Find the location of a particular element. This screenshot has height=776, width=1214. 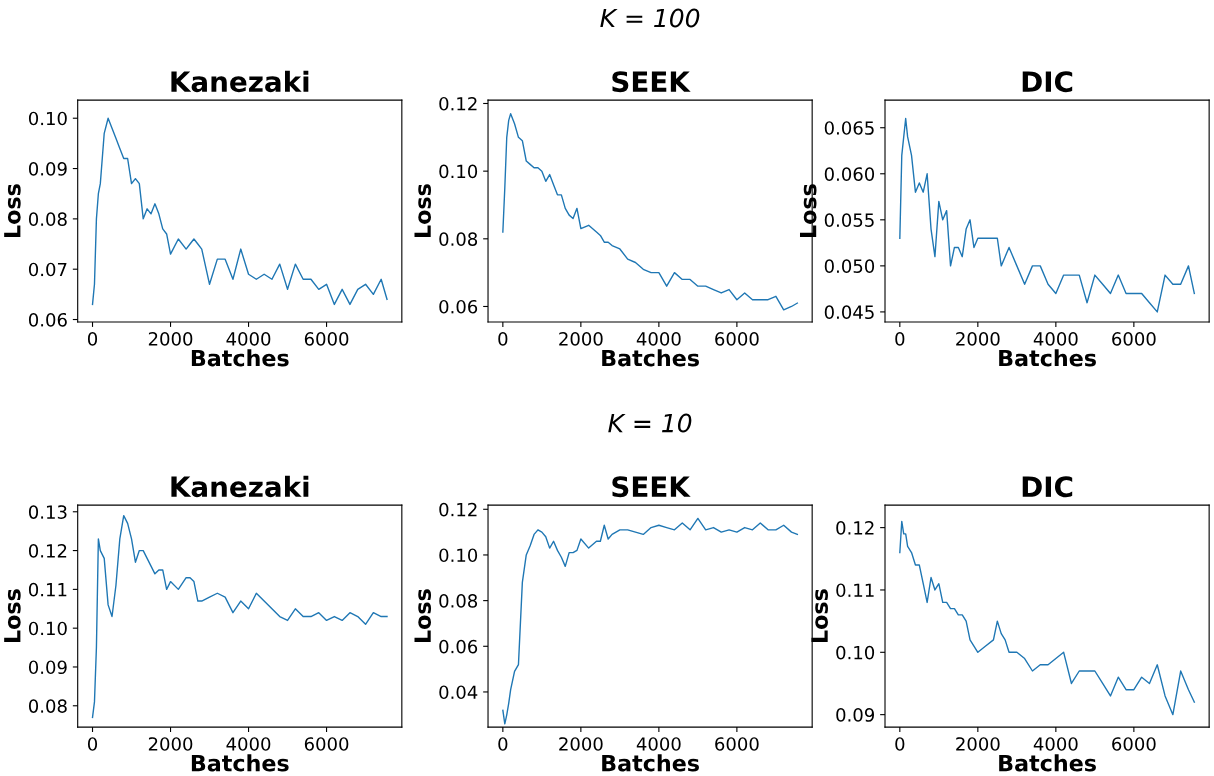

y-tick-label: 0.050 is located at coordinates (849, 266).